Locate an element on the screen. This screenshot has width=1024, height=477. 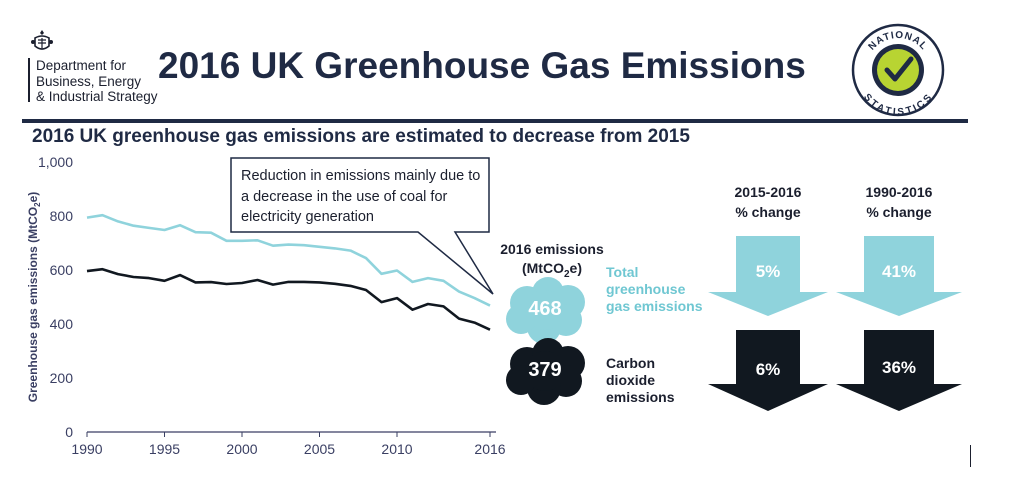
arrow-co2-2015-2016 is located at coordinates (768, 370).